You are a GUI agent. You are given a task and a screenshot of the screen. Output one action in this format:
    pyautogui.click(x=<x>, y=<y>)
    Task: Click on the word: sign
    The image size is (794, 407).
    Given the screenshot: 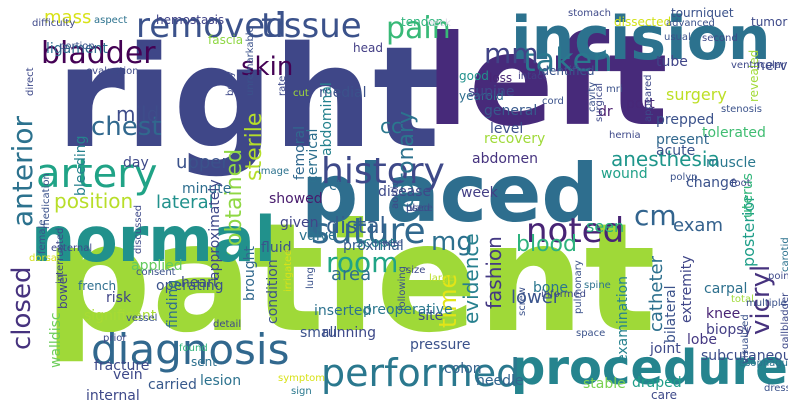 What is the action you would take?
    pyautogui.click(x=301, y=391)
    